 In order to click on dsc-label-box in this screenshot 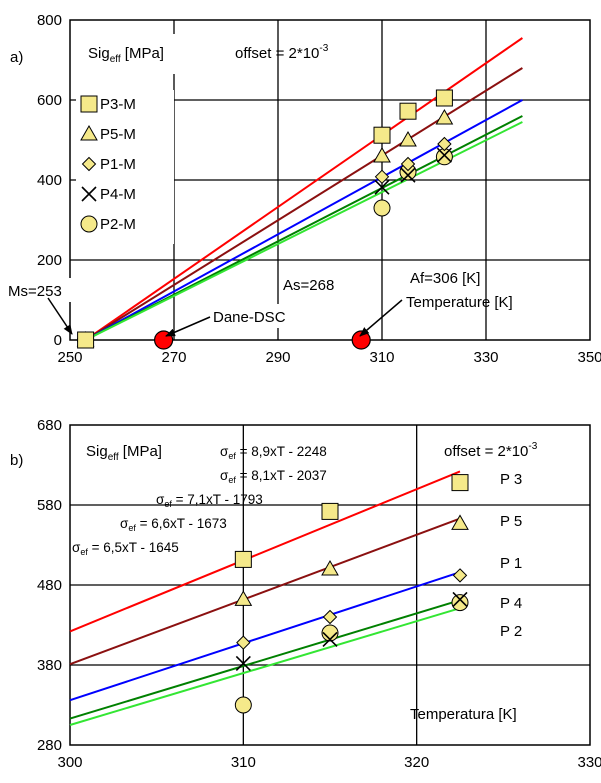, I will do `click(260, 316)`.